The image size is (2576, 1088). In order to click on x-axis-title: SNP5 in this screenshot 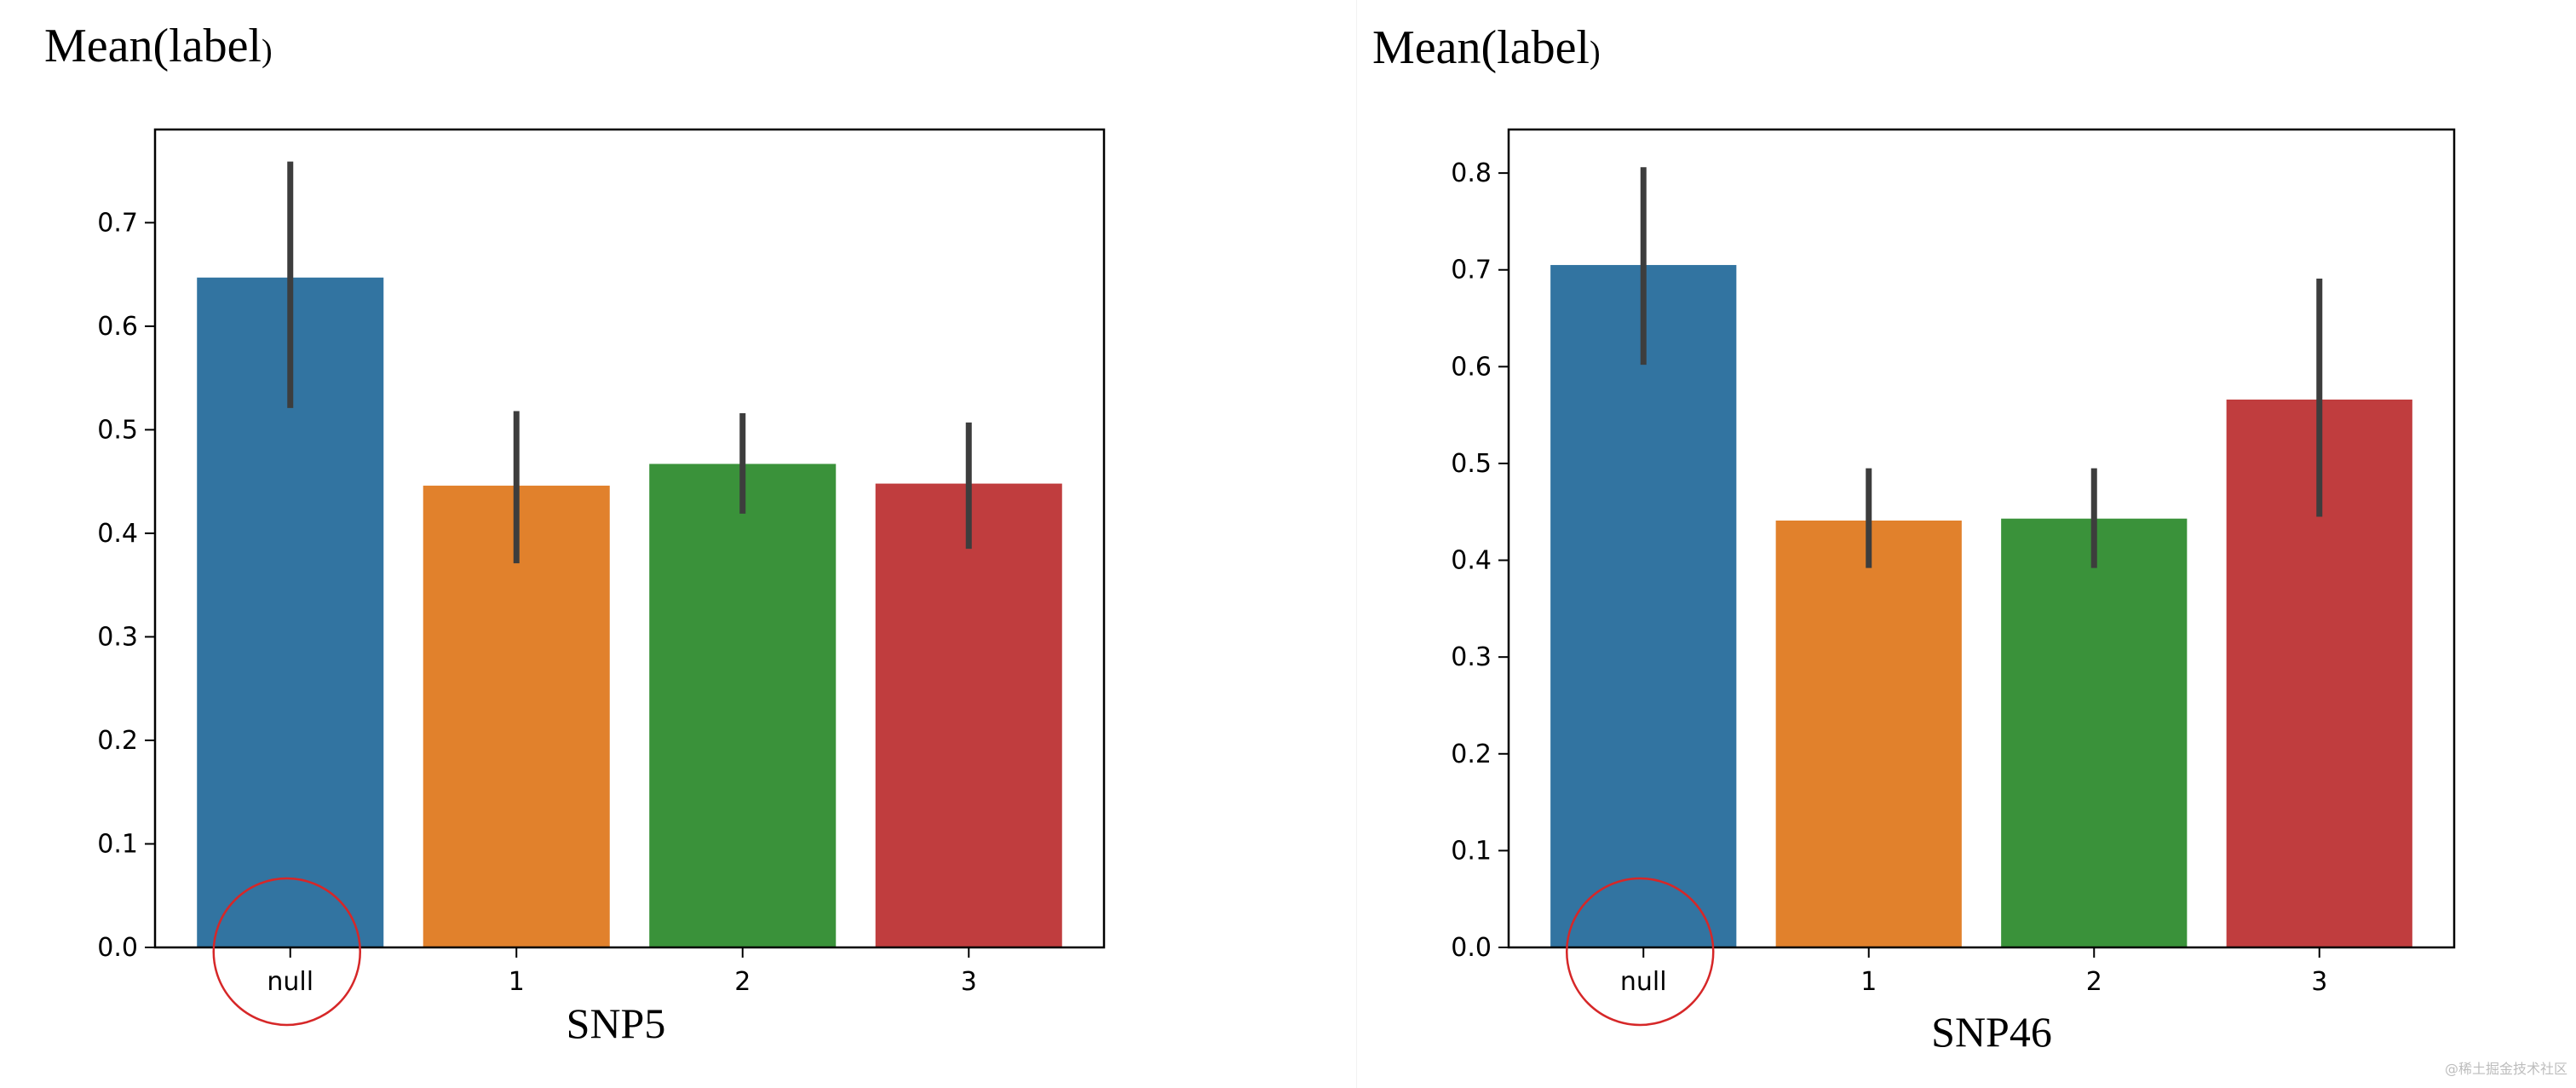, I will do `click(616, 1023)`.